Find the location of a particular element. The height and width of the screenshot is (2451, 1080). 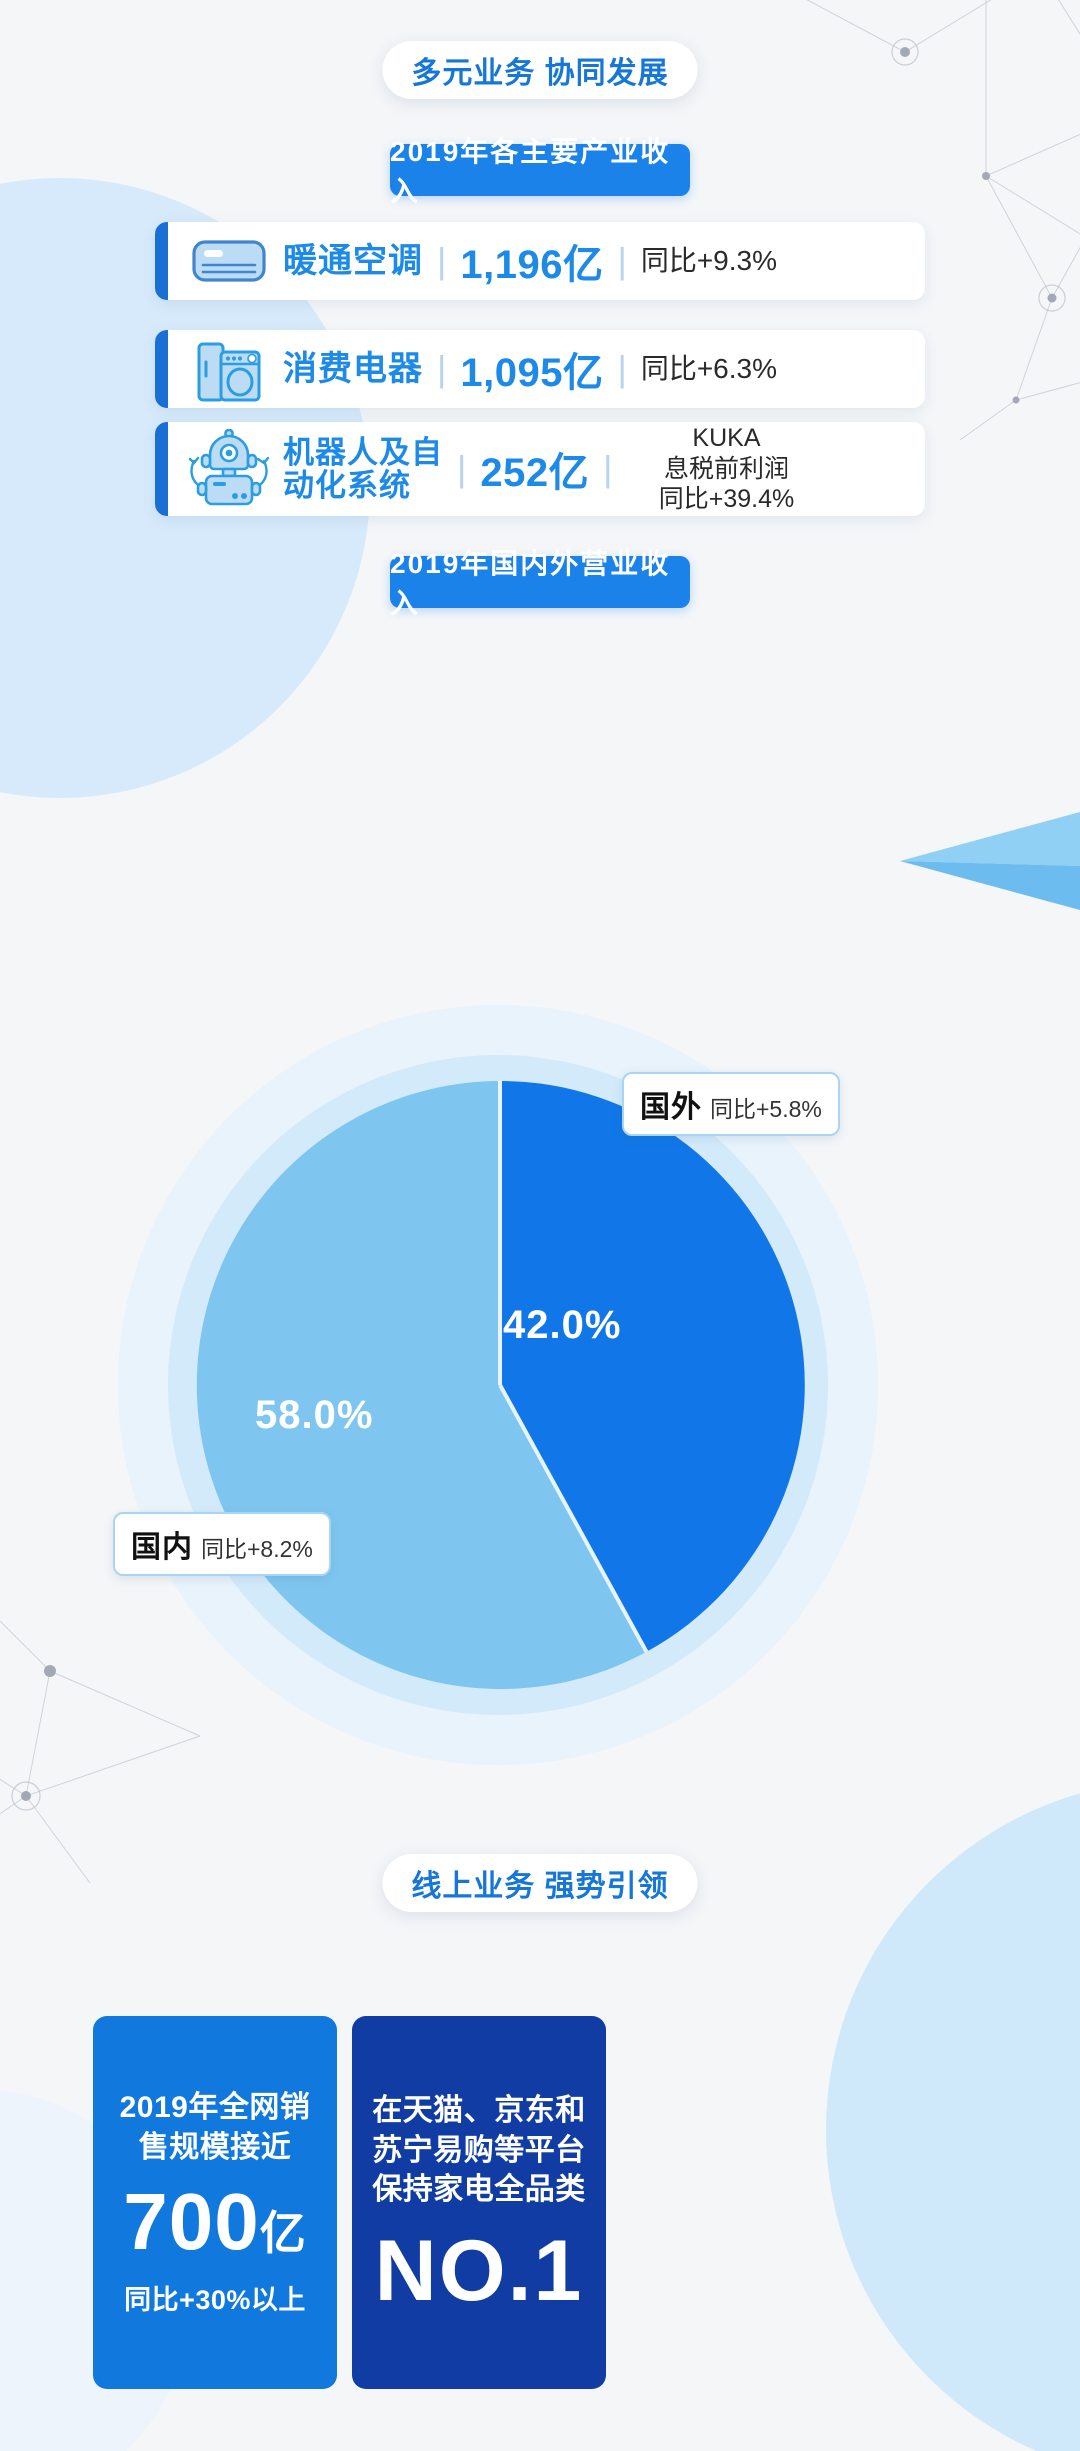

business-name: 机器人及自 动化系统 is located at coordinates (363, 468).